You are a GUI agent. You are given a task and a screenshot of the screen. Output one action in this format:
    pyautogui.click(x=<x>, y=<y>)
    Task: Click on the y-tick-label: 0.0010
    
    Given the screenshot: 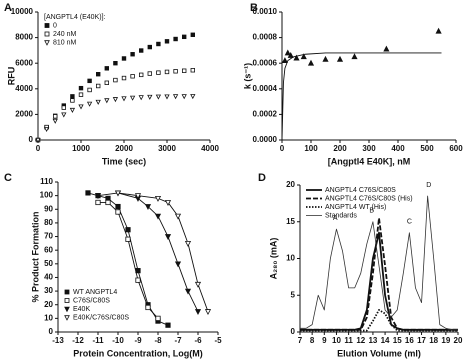 What is the action you would take?
    pyautogui.click(x=265, y=11)
    